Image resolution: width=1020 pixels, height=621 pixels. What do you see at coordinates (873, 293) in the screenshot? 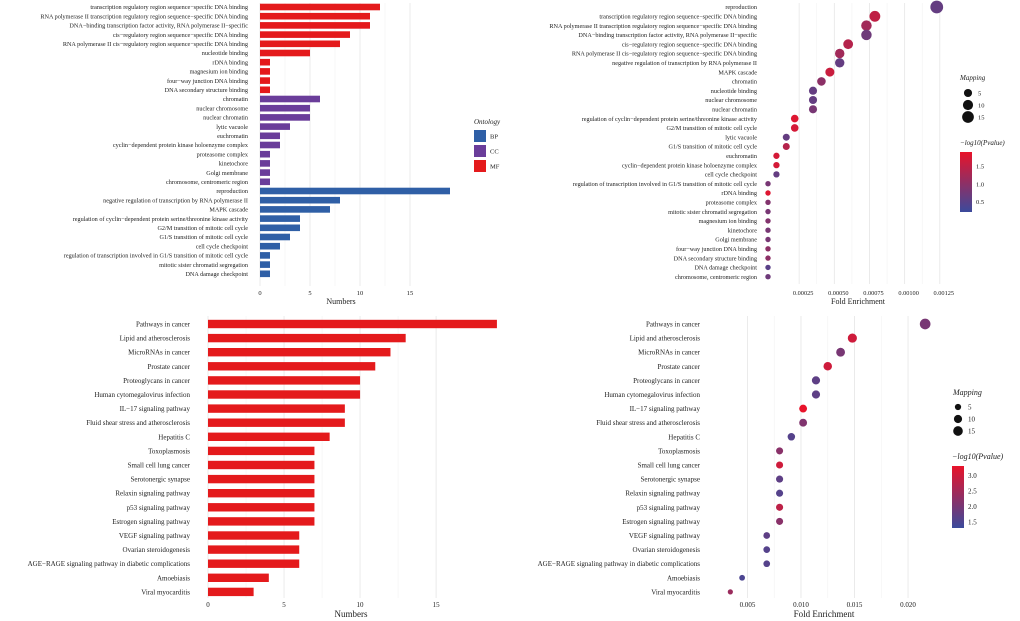
I see `go-dot-x-tick-label: 0.00075` at bounding box center [873, 293].